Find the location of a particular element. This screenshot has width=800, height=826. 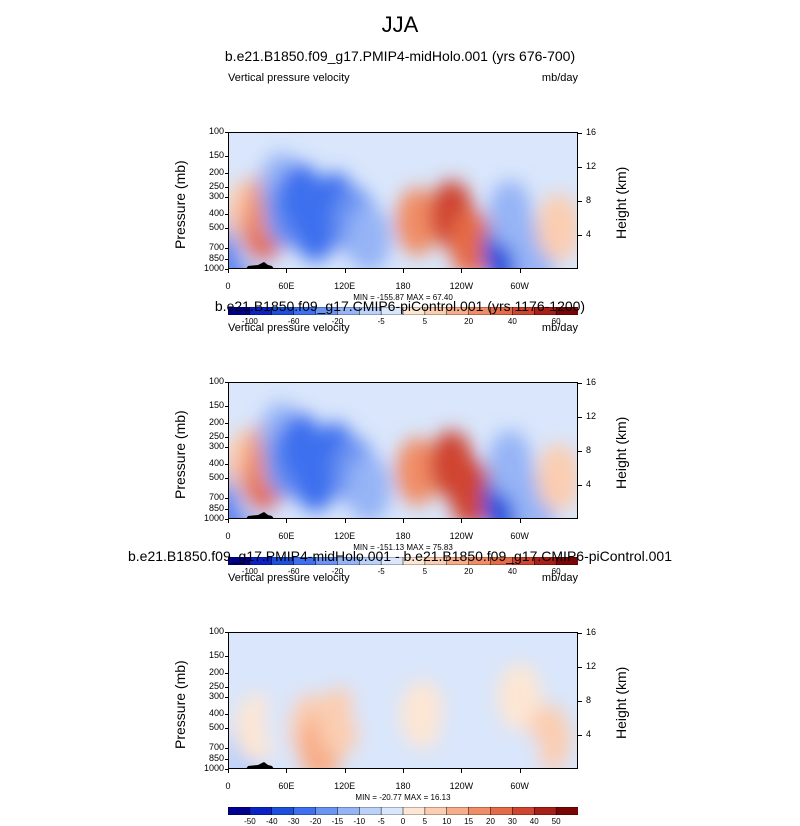

y-tick-label: 200 is located at coordinates (216, 172).